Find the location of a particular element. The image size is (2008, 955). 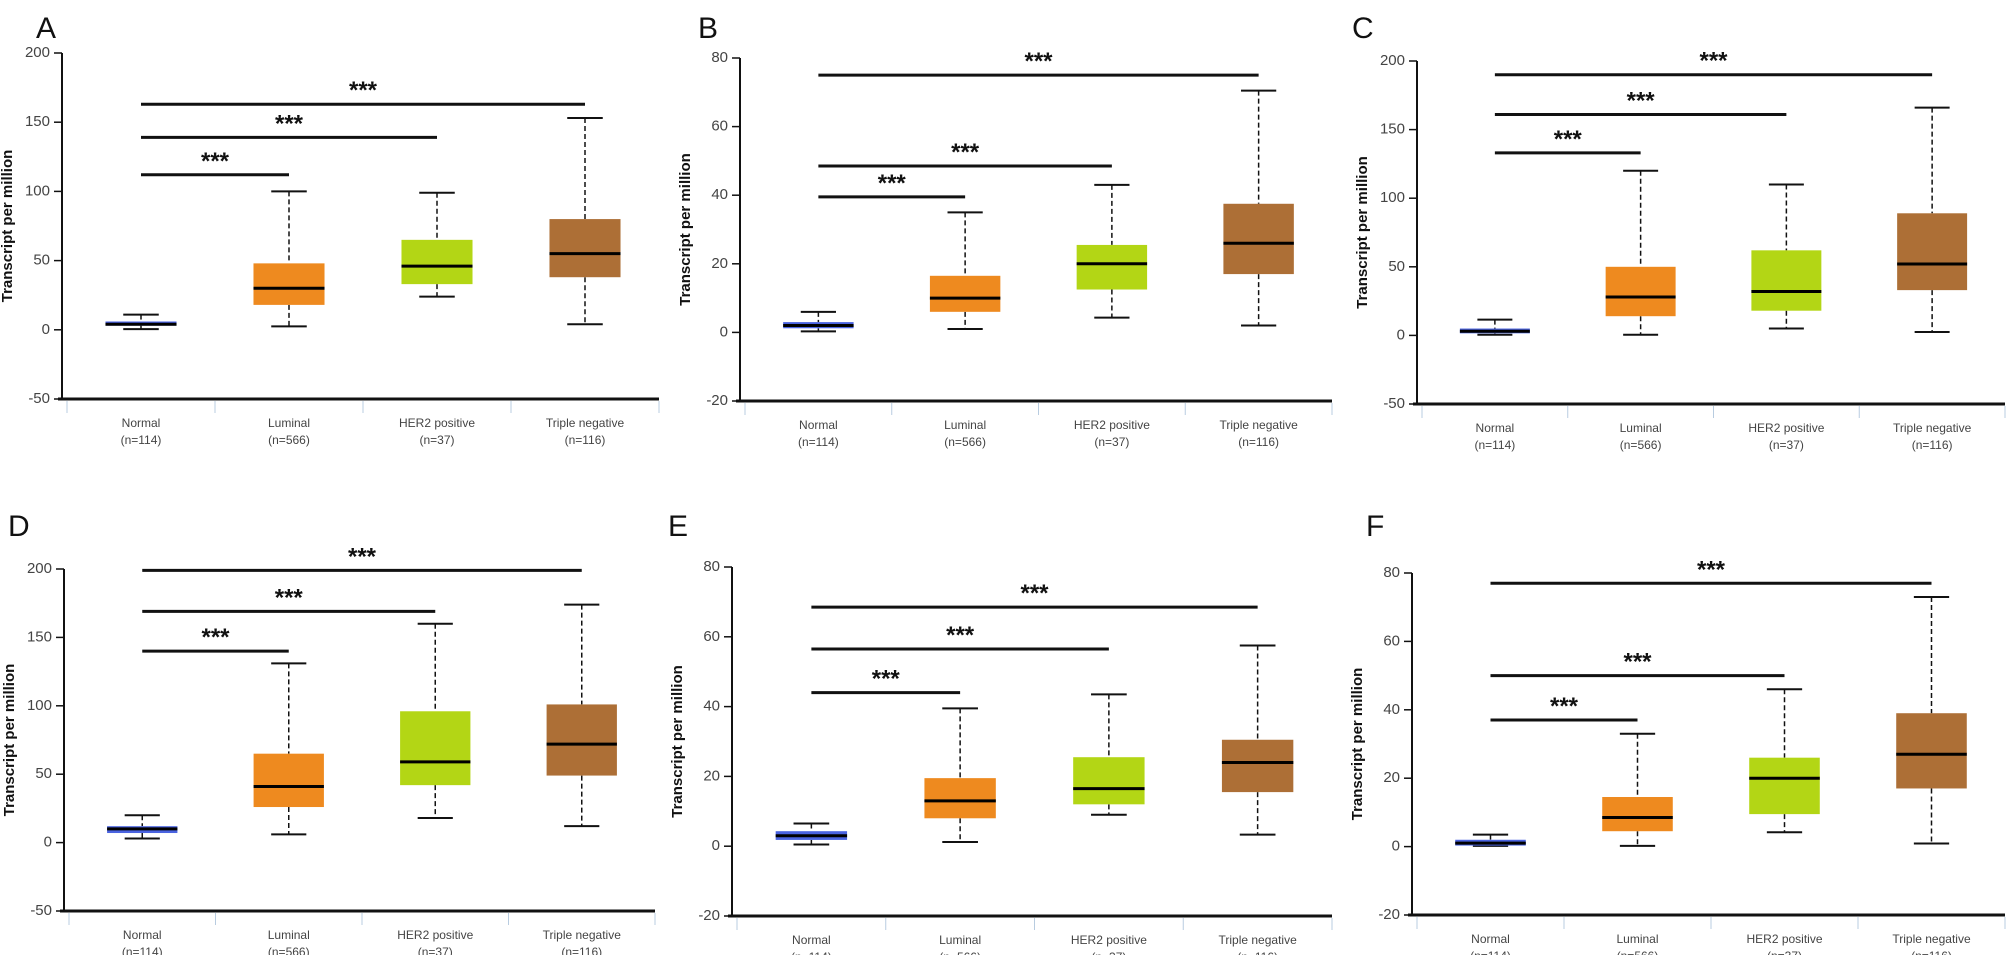

y-axis-label: Transcript per million is located at coordinates (1357, 744).